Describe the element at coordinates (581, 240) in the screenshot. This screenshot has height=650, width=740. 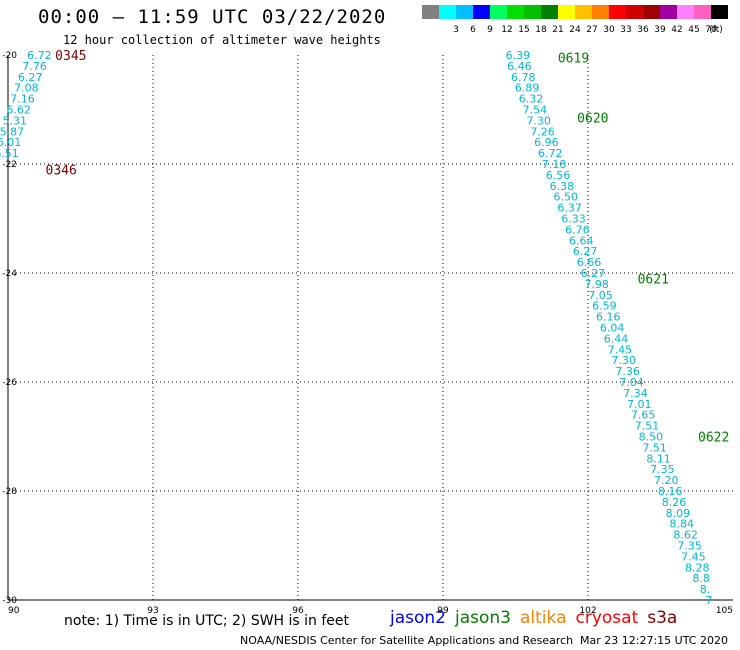
I see `wave-height-value: 6.64` at that location.